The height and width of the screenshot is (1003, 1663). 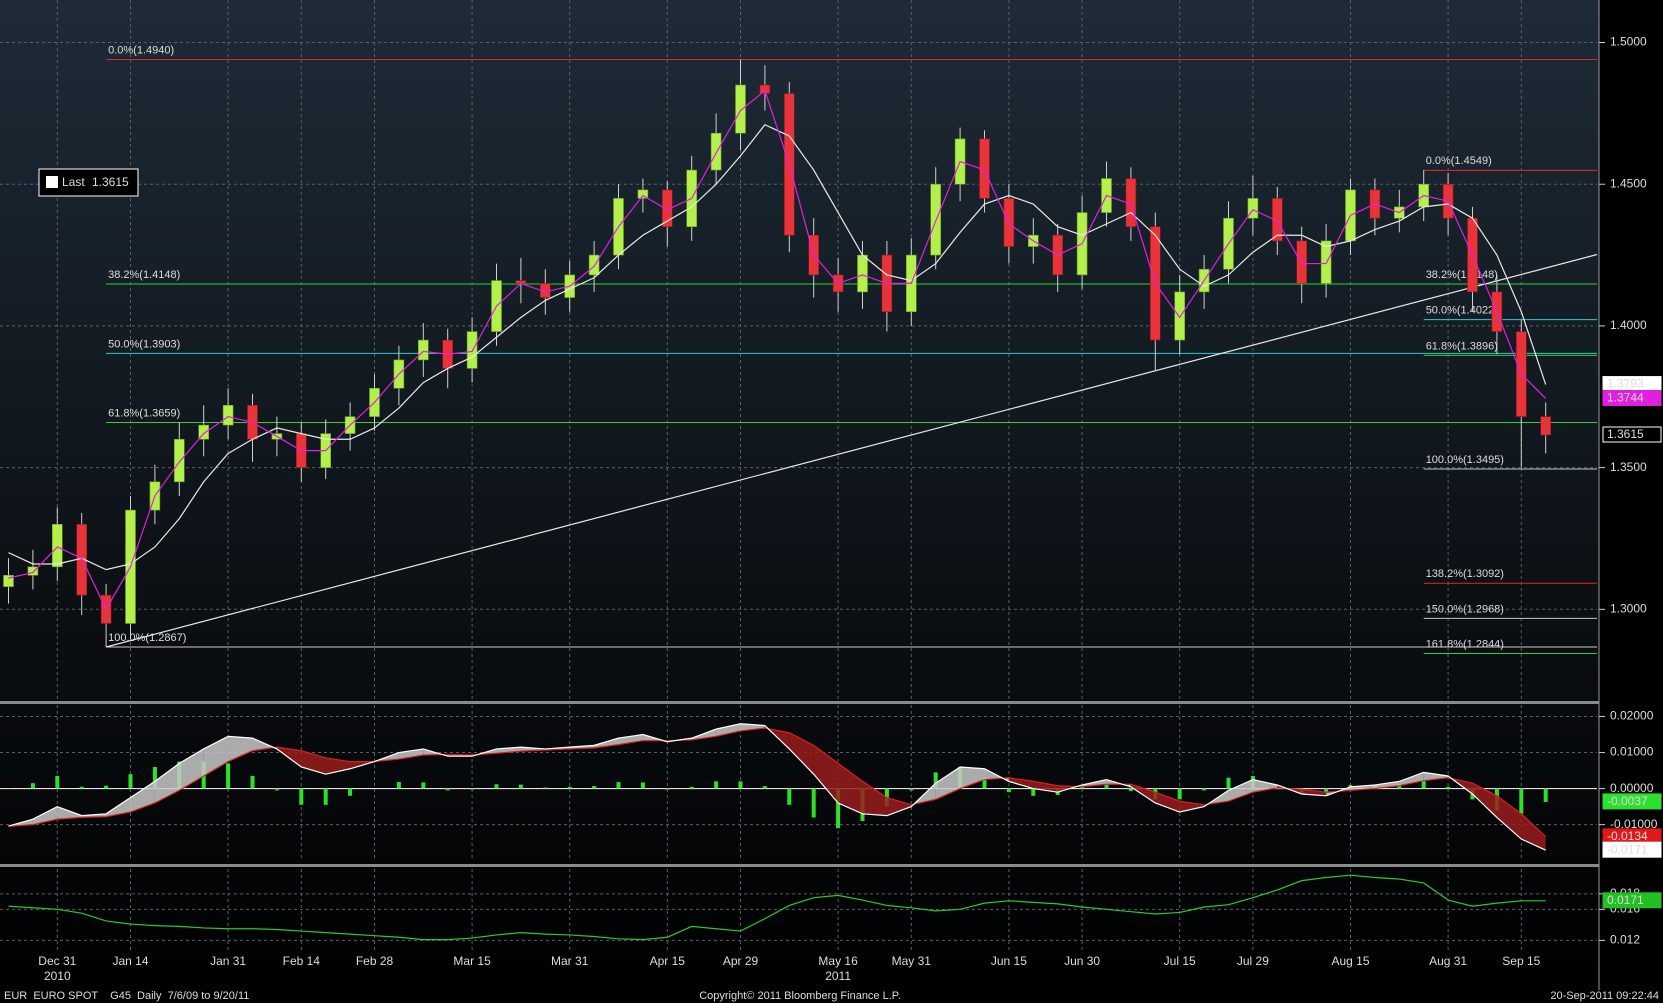 I want to click on year-label: 2010, so click(x=57, y=976).